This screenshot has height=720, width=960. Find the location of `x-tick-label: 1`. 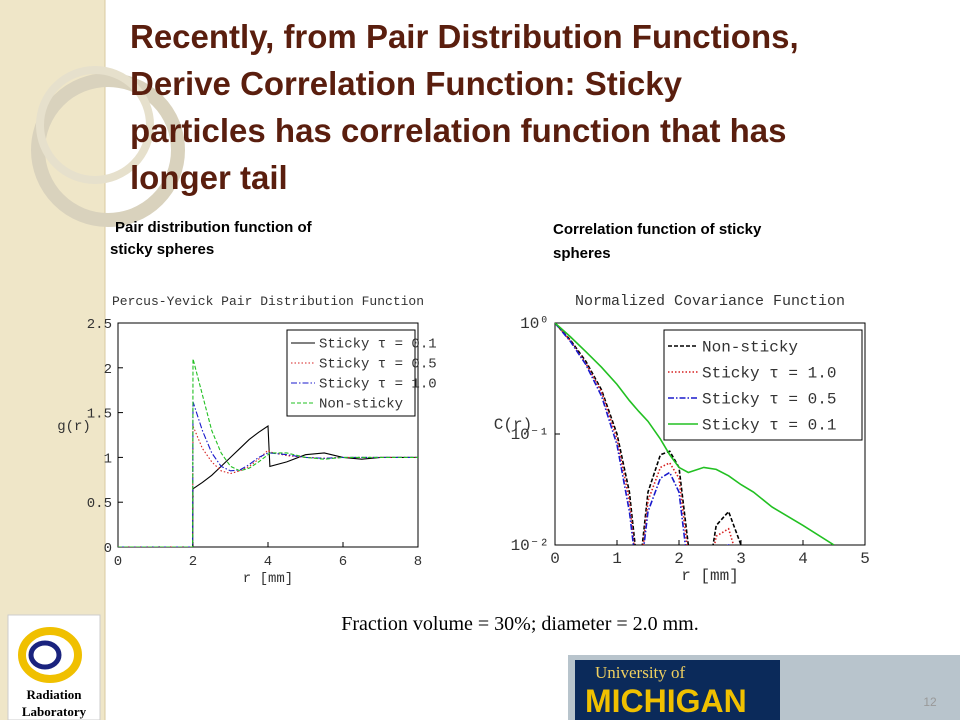

x-tick-label: 1 is located at coordinates (617, 559).